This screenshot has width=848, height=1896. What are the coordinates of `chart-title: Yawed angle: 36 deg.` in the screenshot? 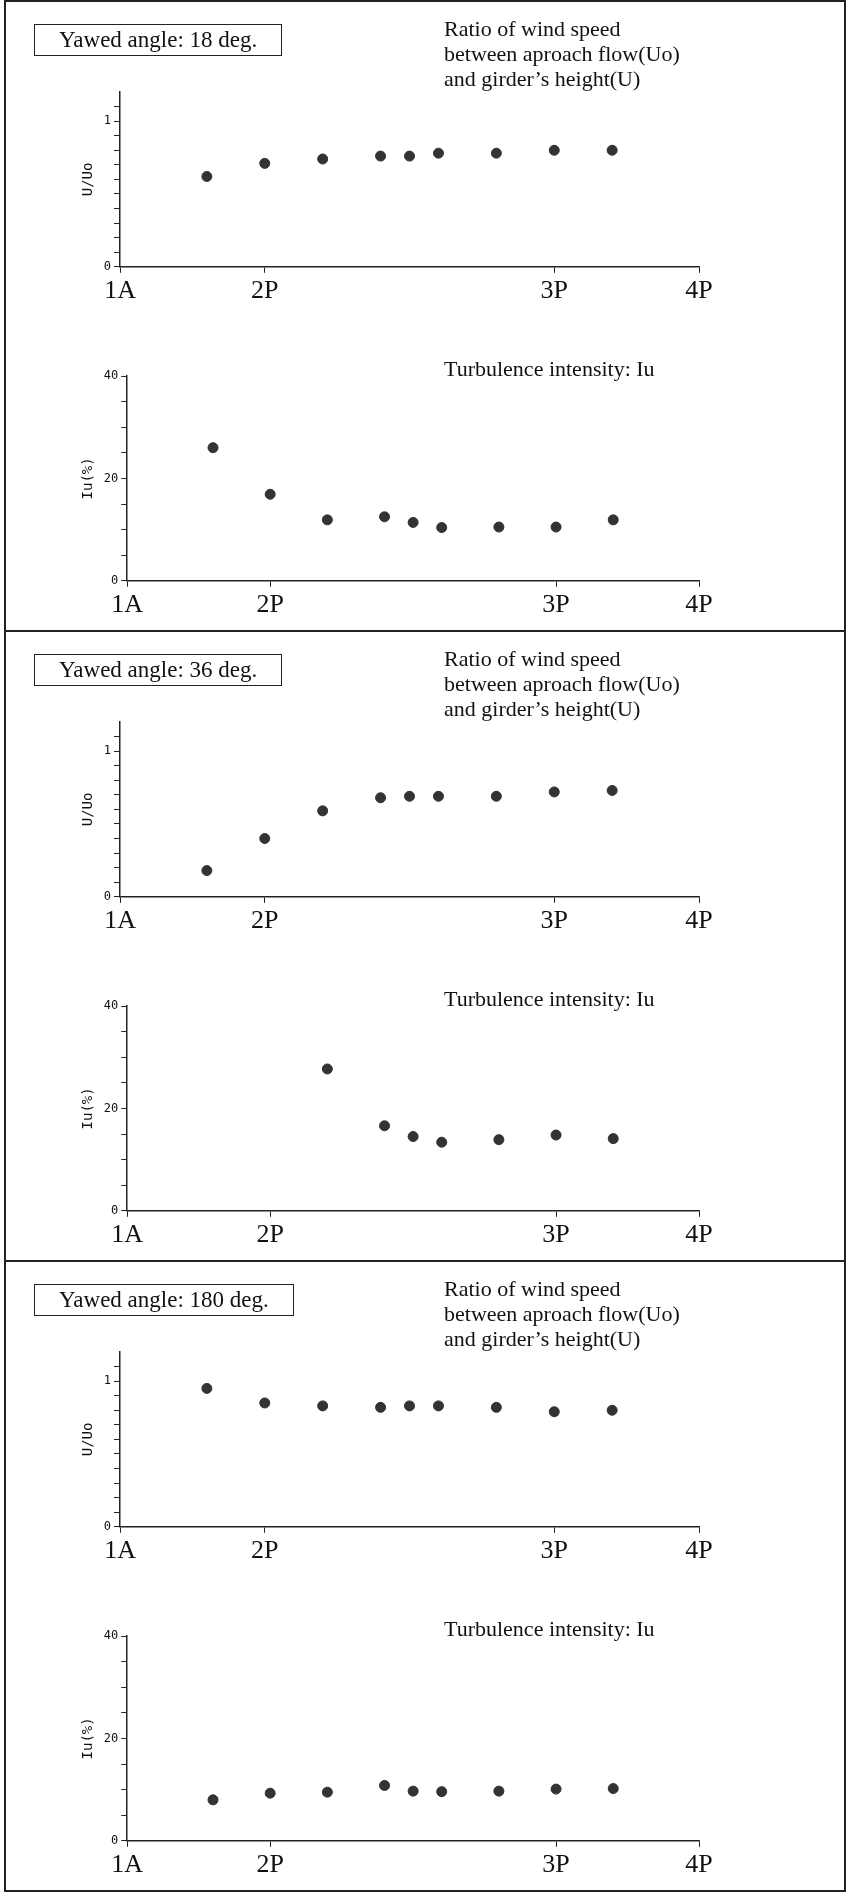 It's located at (158, 670).